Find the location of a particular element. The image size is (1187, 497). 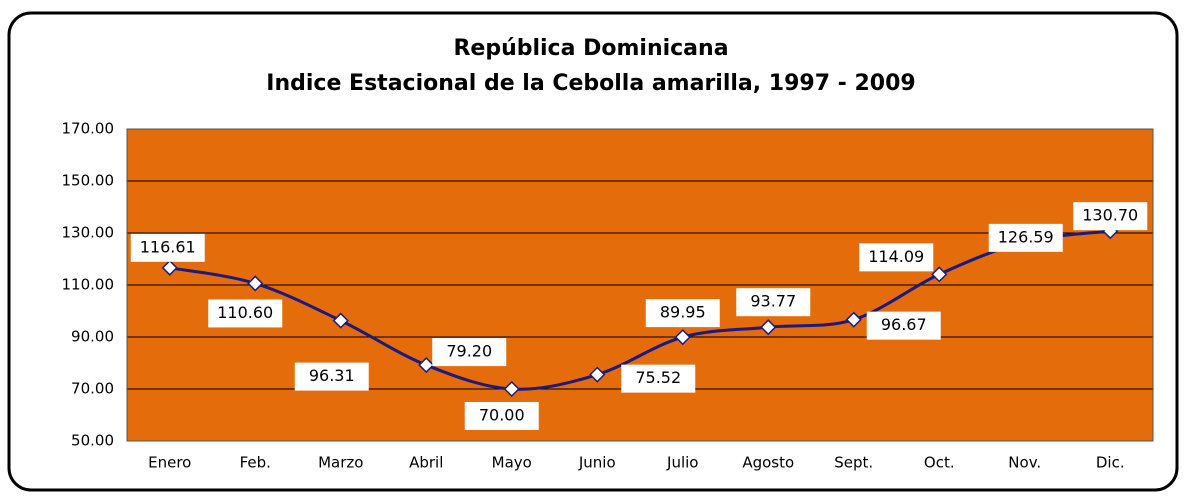

y-tick-label: 110.00 is located at coordinates (88, 285).